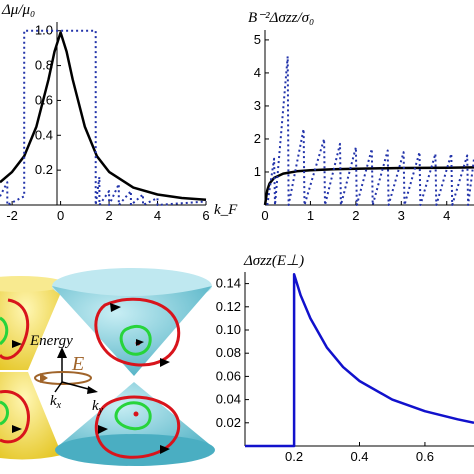 Image resolution: width=474 pixels, height=474 pixels. I want to click on upper-green-orbit, so click(135, 340).